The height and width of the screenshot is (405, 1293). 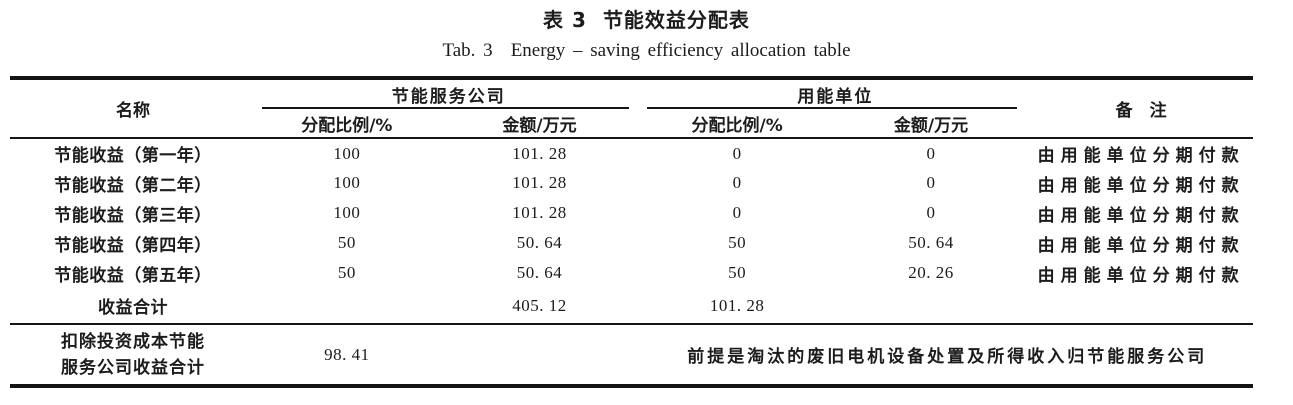 What do you see at coordinates (133, 308) in the screenshot?
I see `total-name-cell: 收益合计` at bounding box center [133, 308].